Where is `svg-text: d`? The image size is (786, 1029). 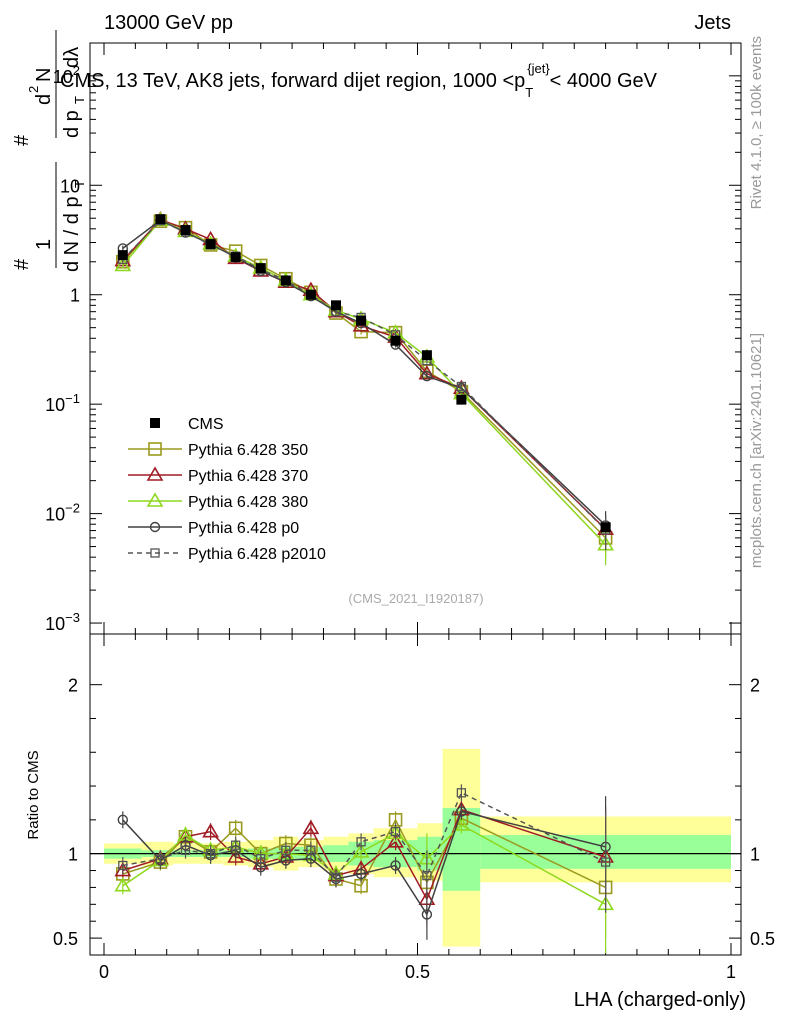
svg-text: d is located at coordinates (44, 99).